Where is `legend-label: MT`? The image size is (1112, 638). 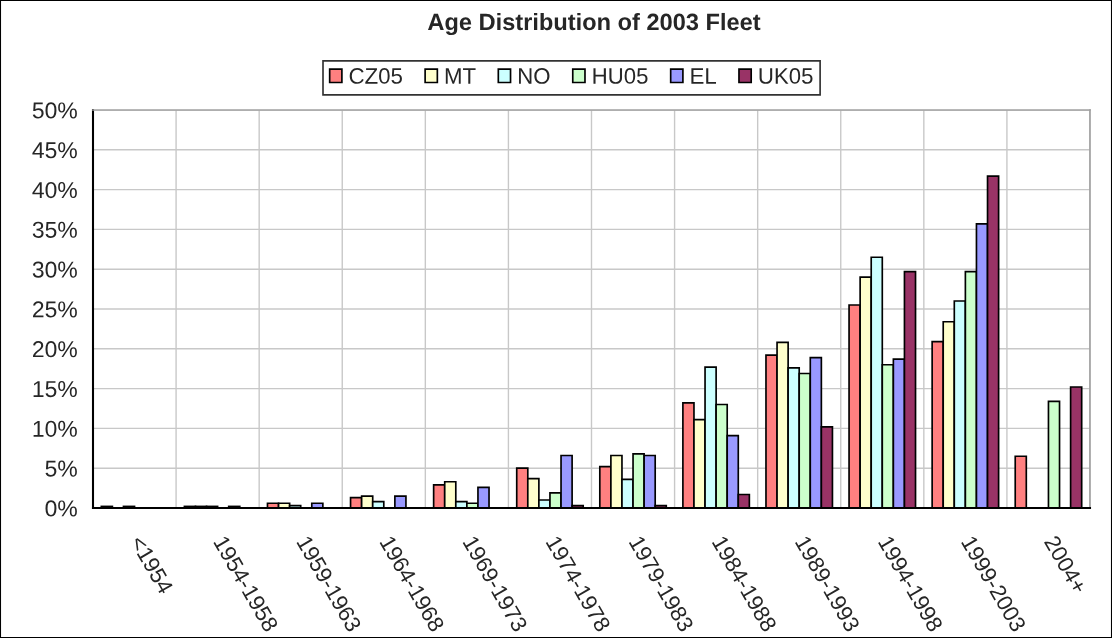
legend-label: MT is located at coordinates (460, 76).